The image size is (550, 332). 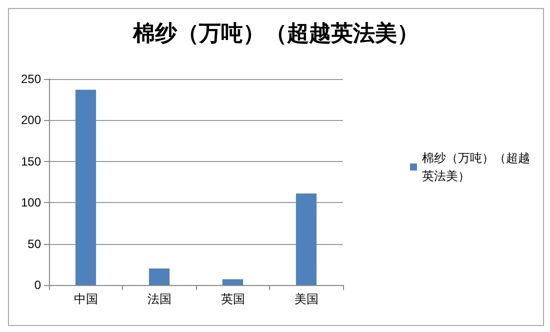 I want to click on y-tick-label: 50, so click(x=35, y=243).